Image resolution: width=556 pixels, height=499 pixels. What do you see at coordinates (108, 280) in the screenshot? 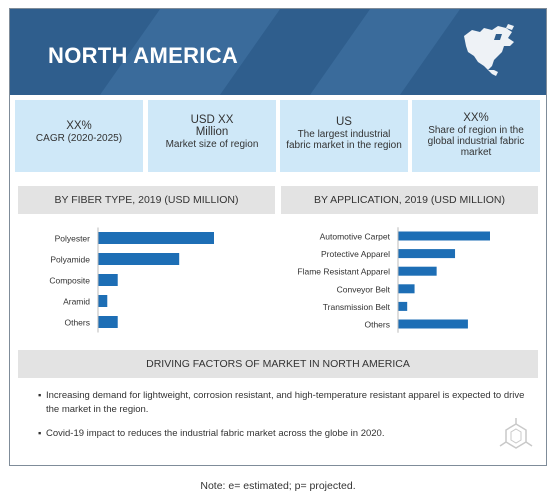
I see `bar-composite` at bounding box center [108, 280].